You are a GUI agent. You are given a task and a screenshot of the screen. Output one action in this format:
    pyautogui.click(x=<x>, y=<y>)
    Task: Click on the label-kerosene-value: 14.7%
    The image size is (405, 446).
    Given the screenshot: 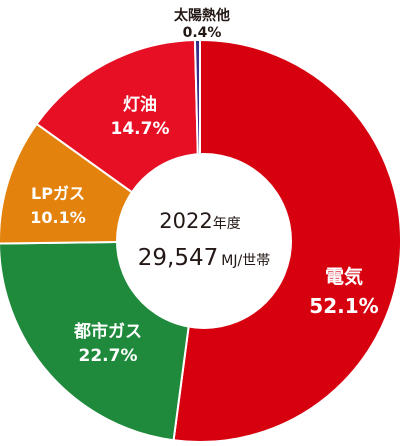 What is the action you would take?
    pyautogui.click(x=140, y=129)
    